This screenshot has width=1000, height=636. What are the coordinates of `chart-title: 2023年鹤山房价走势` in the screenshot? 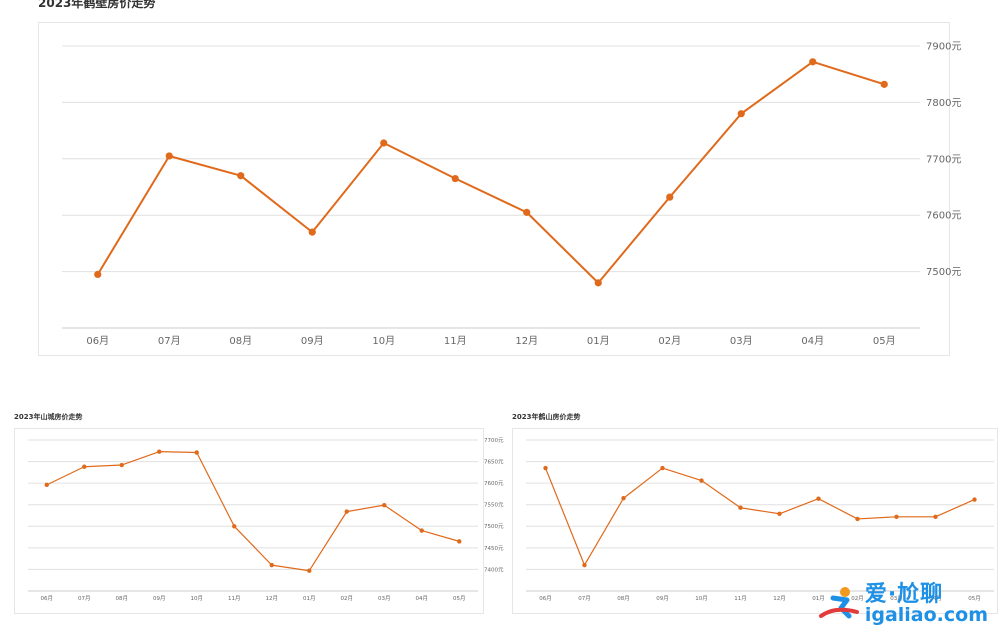 It's located at (546, 417).